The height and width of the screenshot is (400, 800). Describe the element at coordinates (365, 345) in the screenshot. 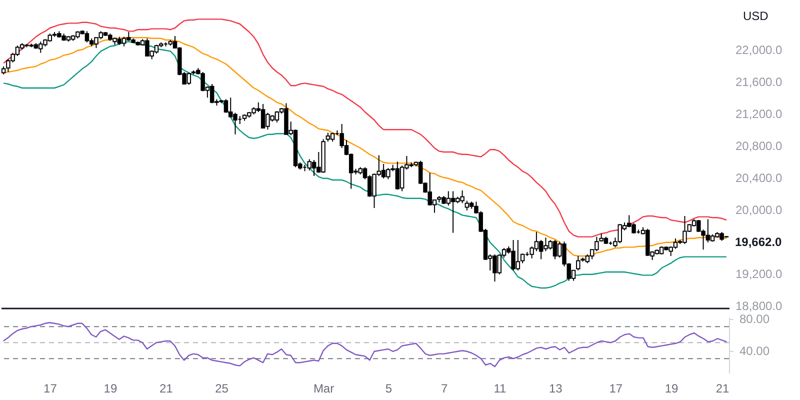

I see `line-series` at that location.